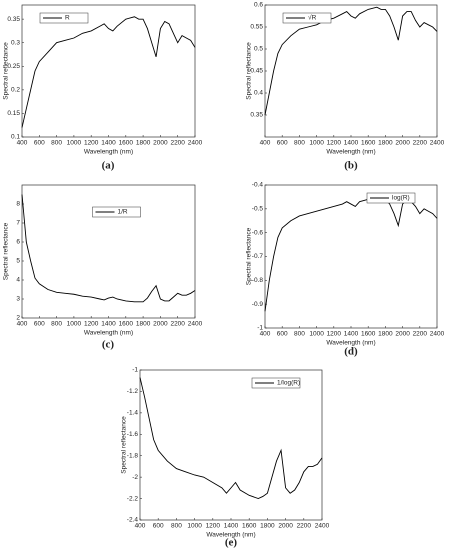  I want to click on y-tick-label: -2.4, so click(133, 520).